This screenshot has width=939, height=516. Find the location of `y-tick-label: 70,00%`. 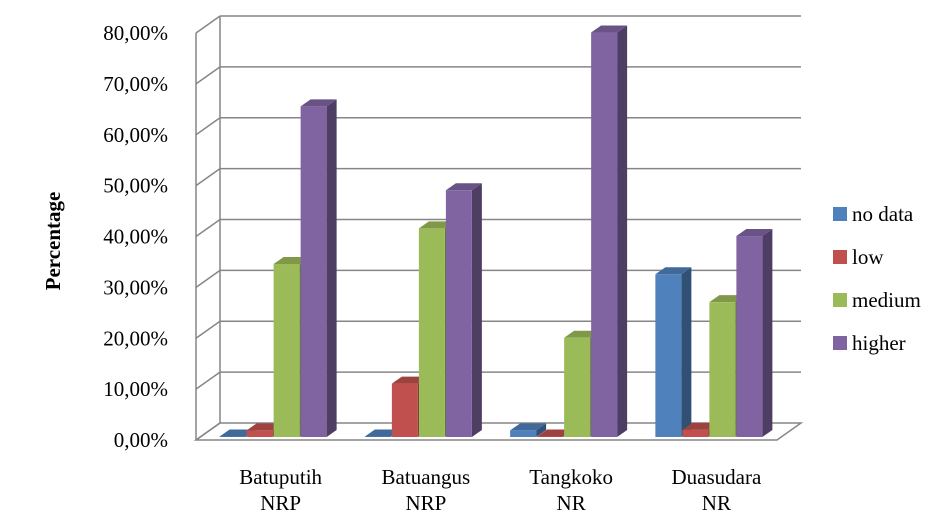

y-tick-label: 70,00% is located at coordinates (135, 84).